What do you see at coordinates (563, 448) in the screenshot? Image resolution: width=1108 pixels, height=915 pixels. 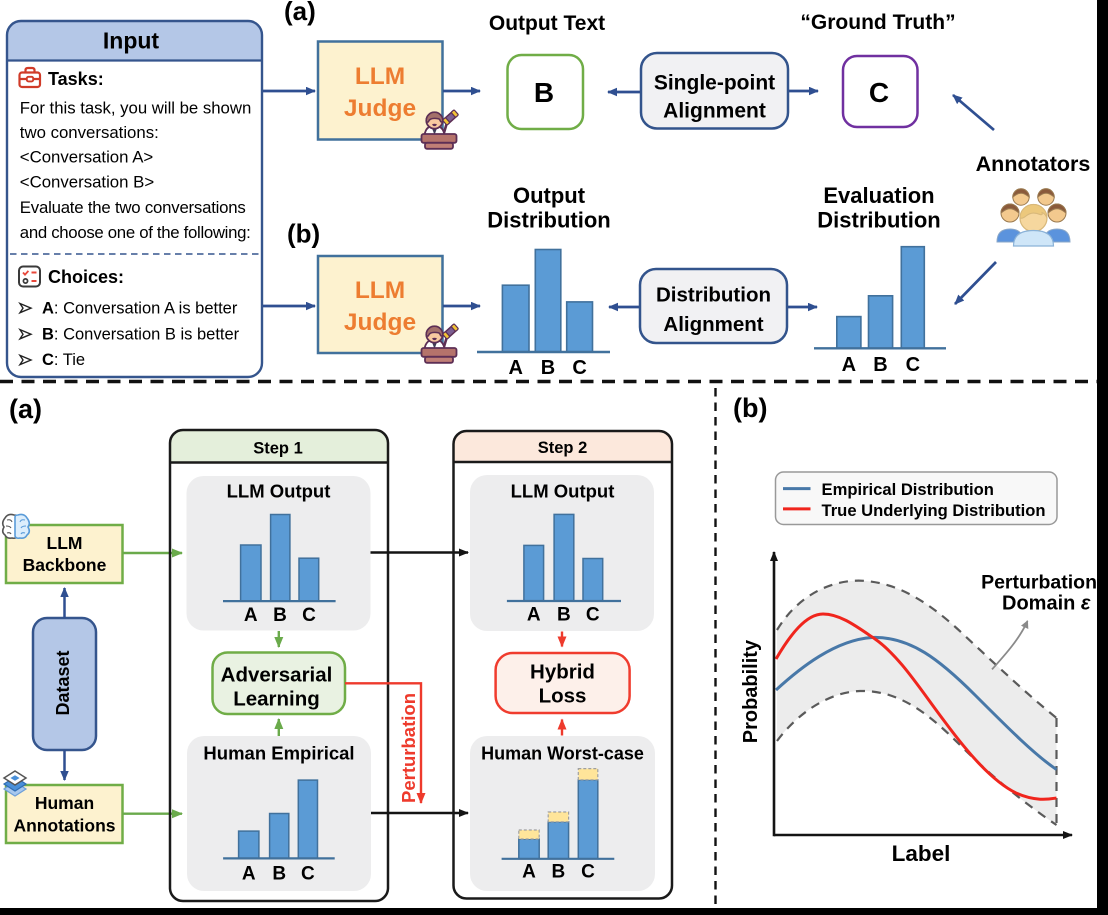 I see `svg-text: Step 2` at bounding box center [563, 448].